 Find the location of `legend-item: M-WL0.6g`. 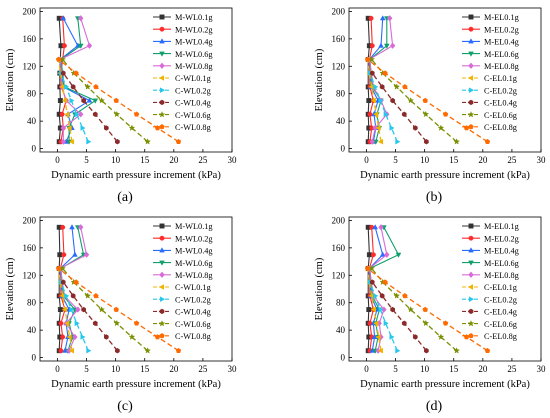

legend-item: M-WL0.6g is located at coordinates (183, 263).